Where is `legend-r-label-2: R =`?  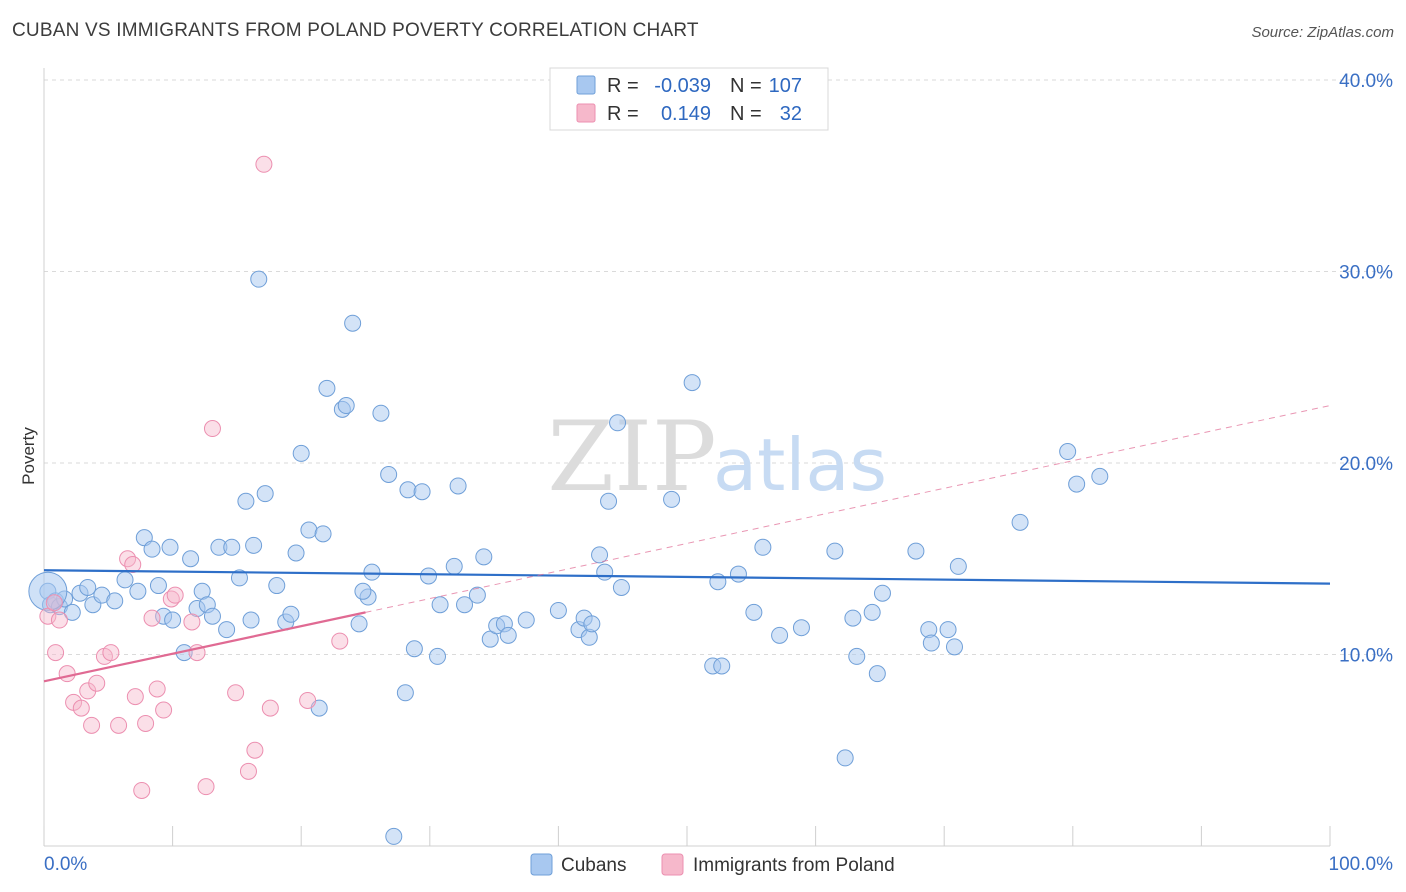
legend-r-label-2: R = is located at coordinates (623, 114).